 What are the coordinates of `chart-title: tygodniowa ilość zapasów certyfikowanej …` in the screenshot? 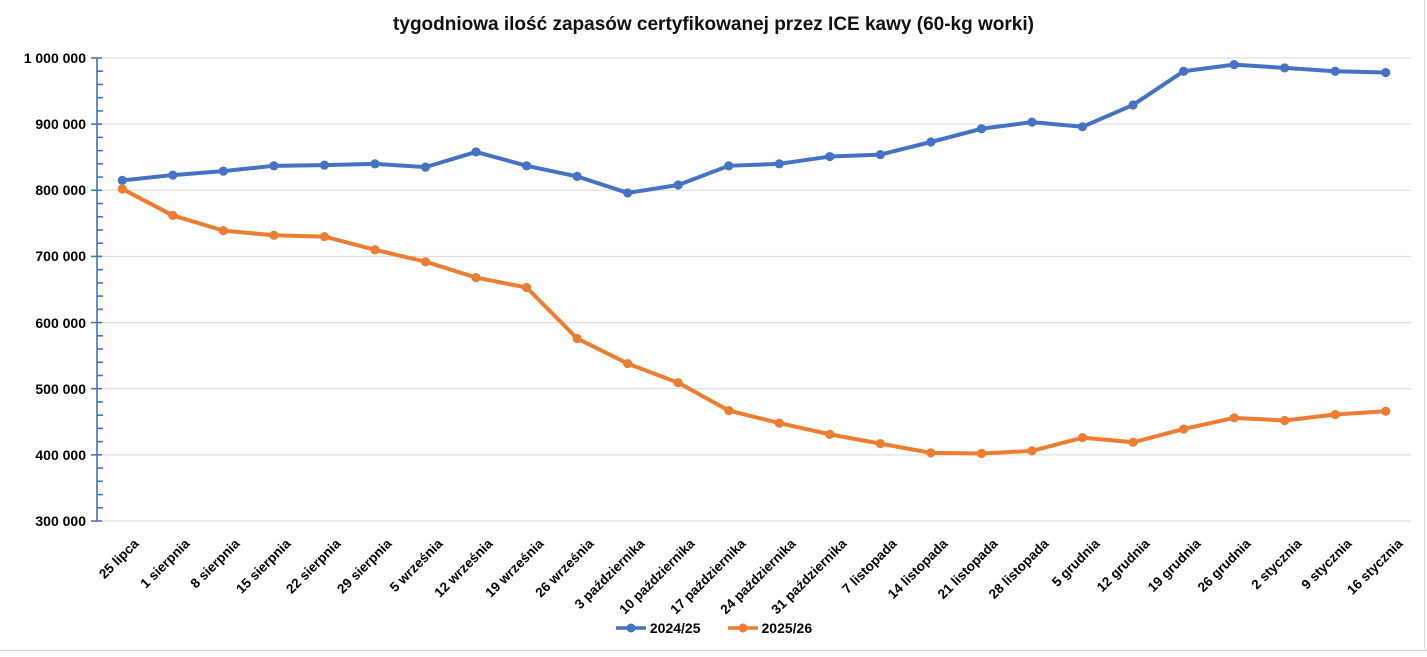 It's located at (713, 24).